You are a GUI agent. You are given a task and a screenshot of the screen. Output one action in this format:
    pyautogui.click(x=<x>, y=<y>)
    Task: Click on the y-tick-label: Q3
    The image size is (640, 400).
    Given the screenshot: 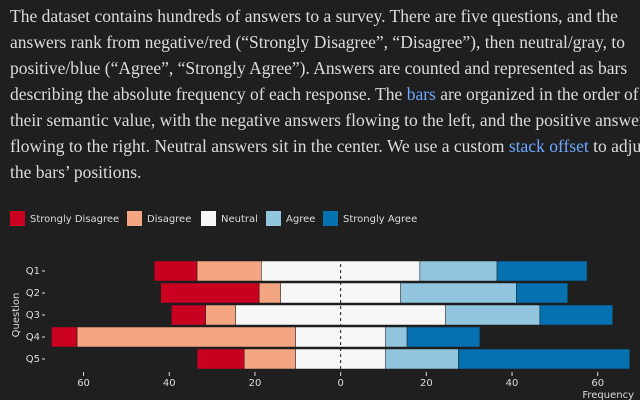 What is the action you would take?
    pyautogui.click(x=33, y=315)
    